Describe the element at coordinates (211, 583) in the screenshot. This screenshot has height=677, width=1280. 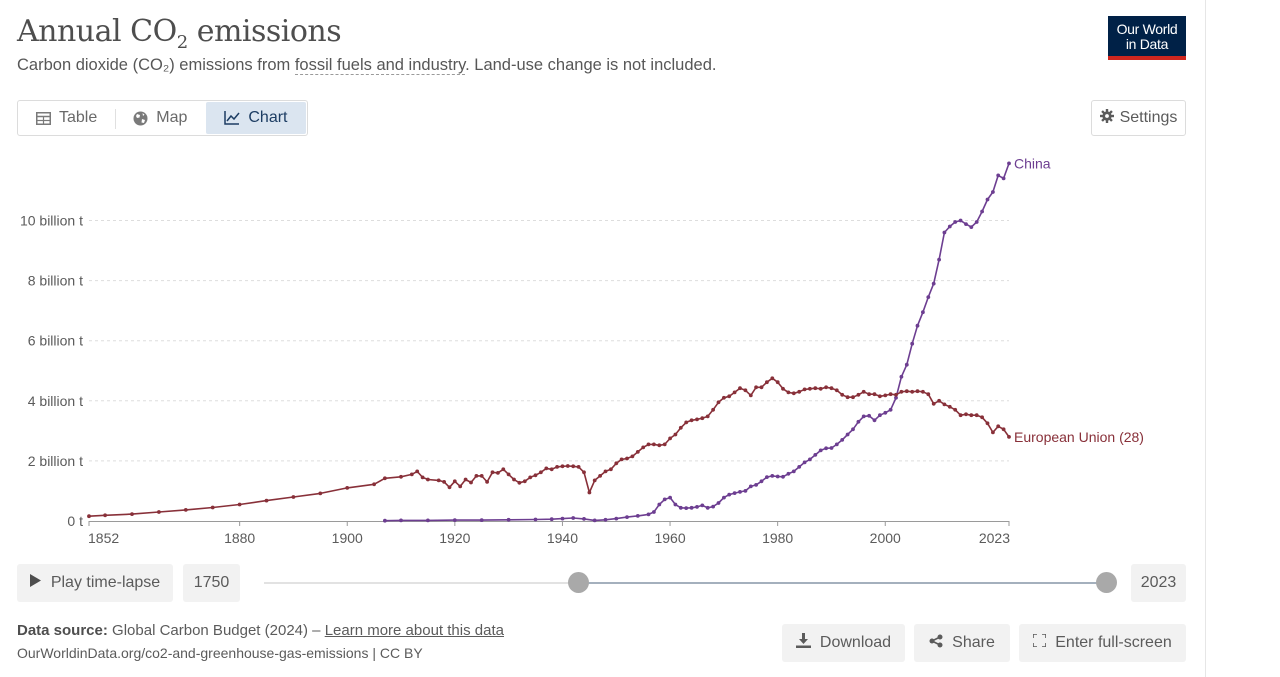
I see `start-year-box: 1750` at that location.